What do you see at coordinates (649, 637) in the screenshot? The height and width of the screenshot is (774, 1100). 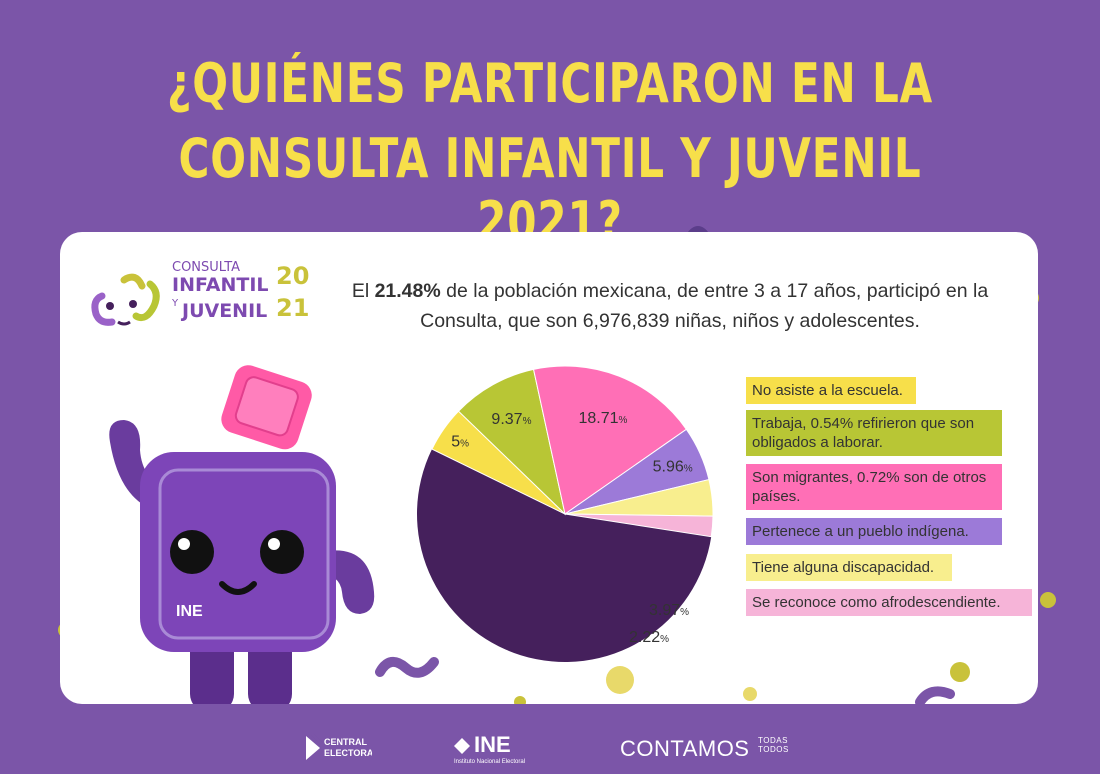 I see `pie-label-6: 2.22%` at bounding box center [649, 637].